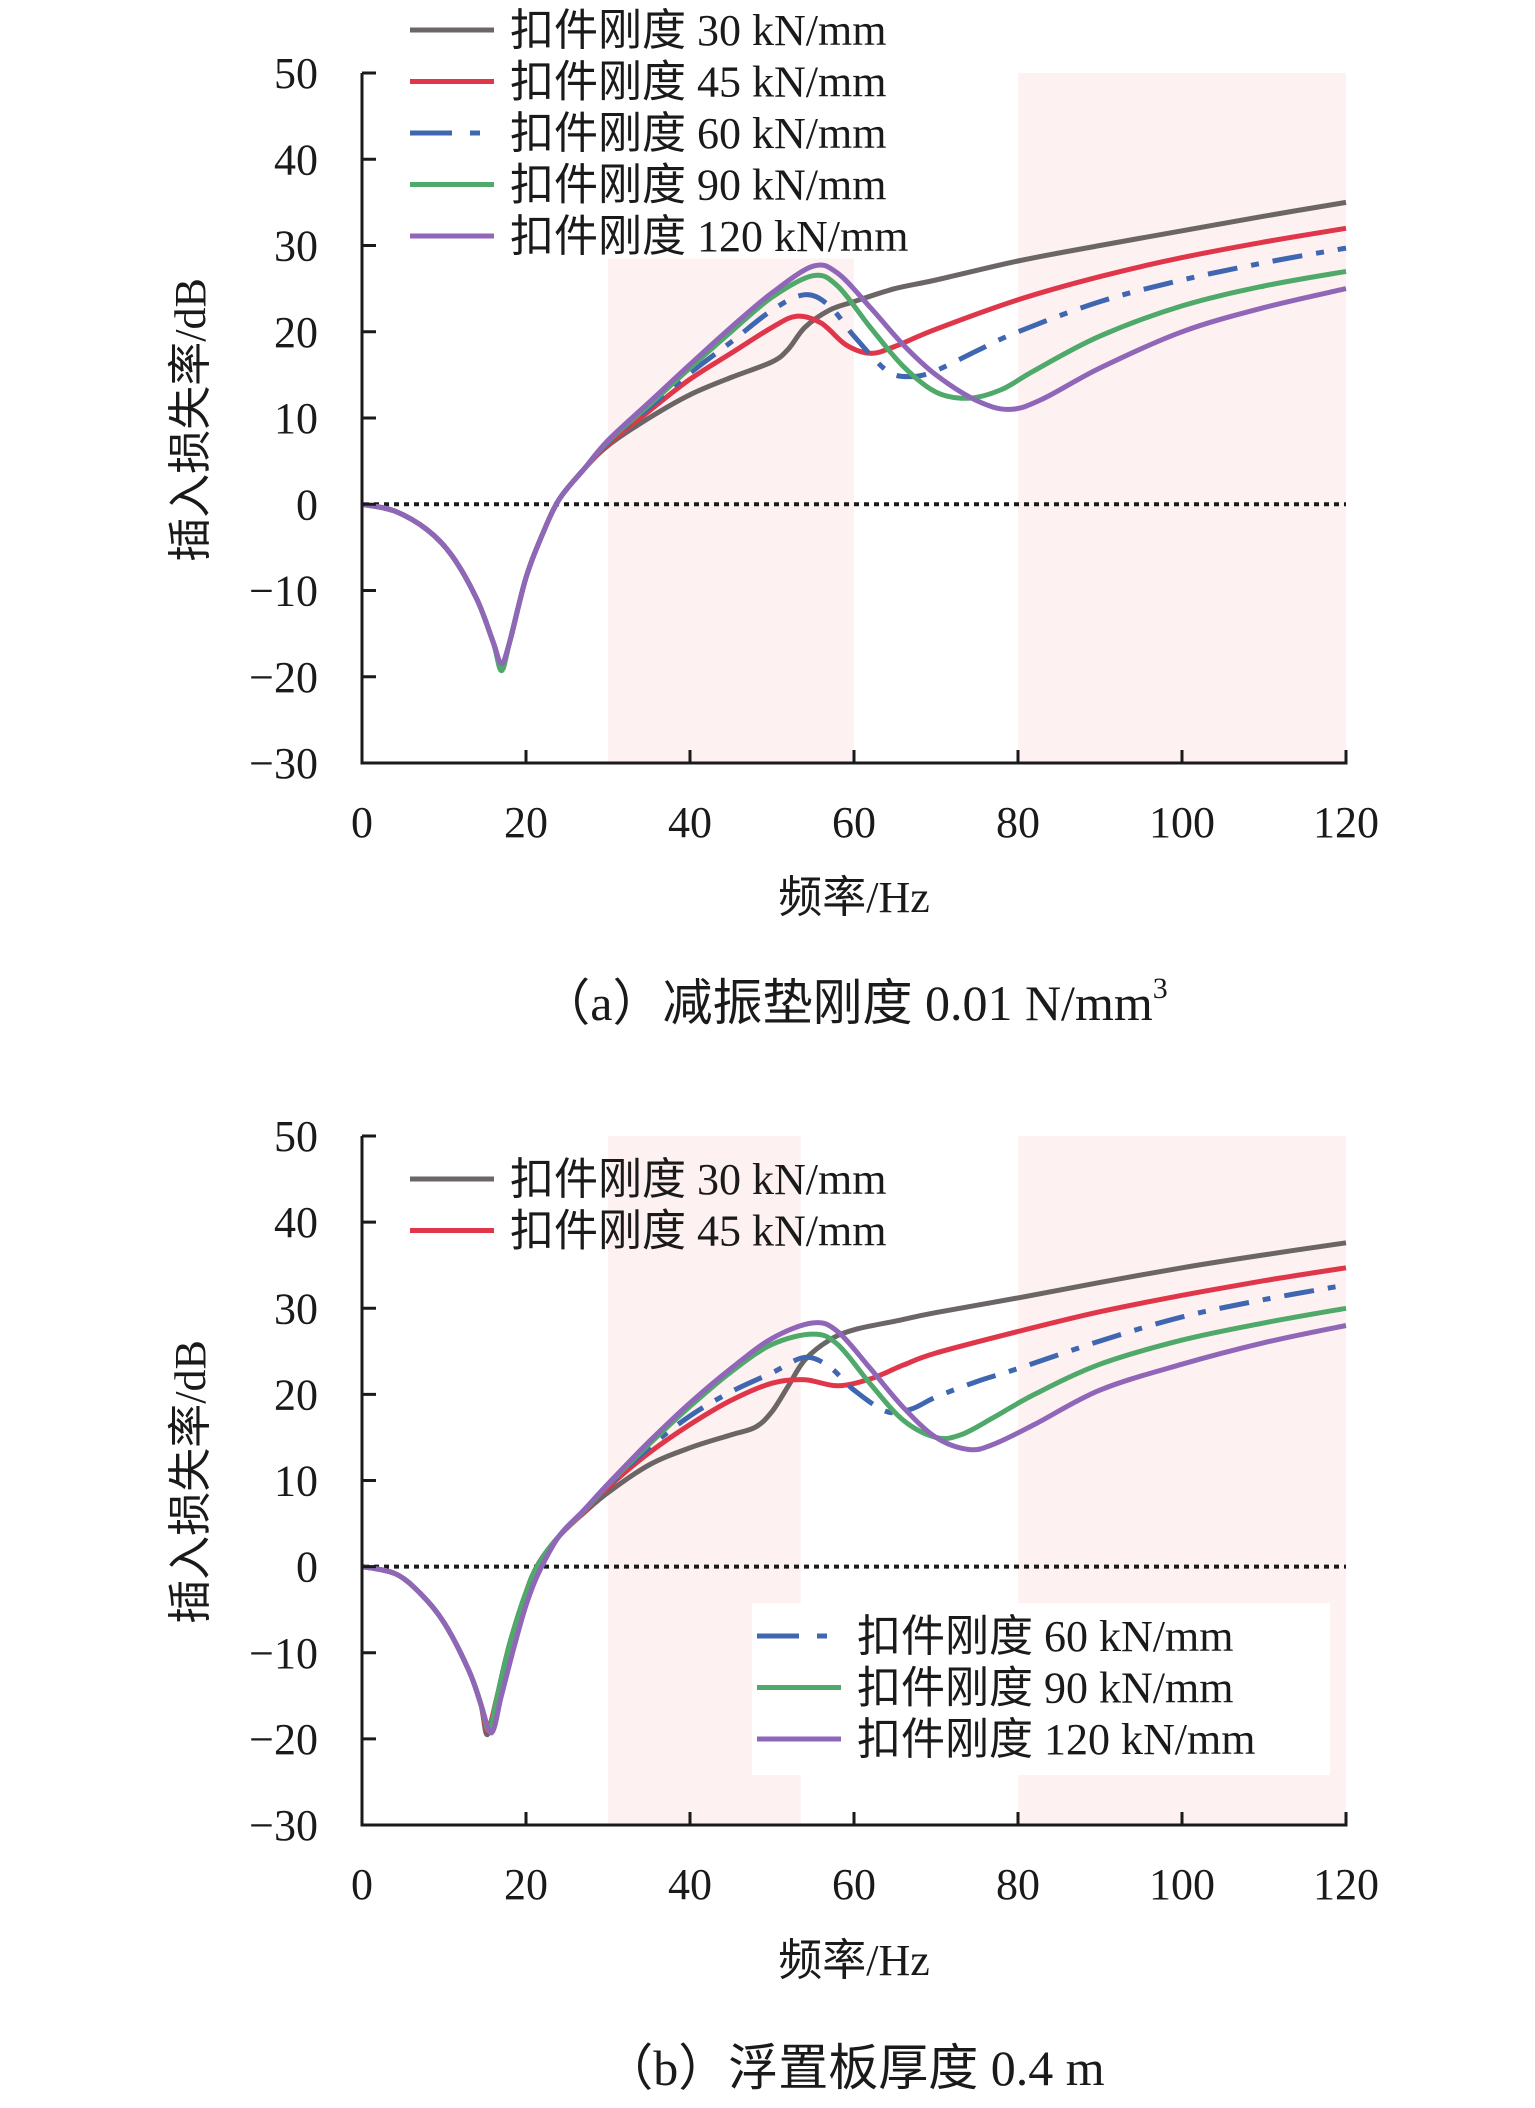  I want to click on caption: （a）减振垫刚度 0.01 N/mm3, so click(853, 1001).